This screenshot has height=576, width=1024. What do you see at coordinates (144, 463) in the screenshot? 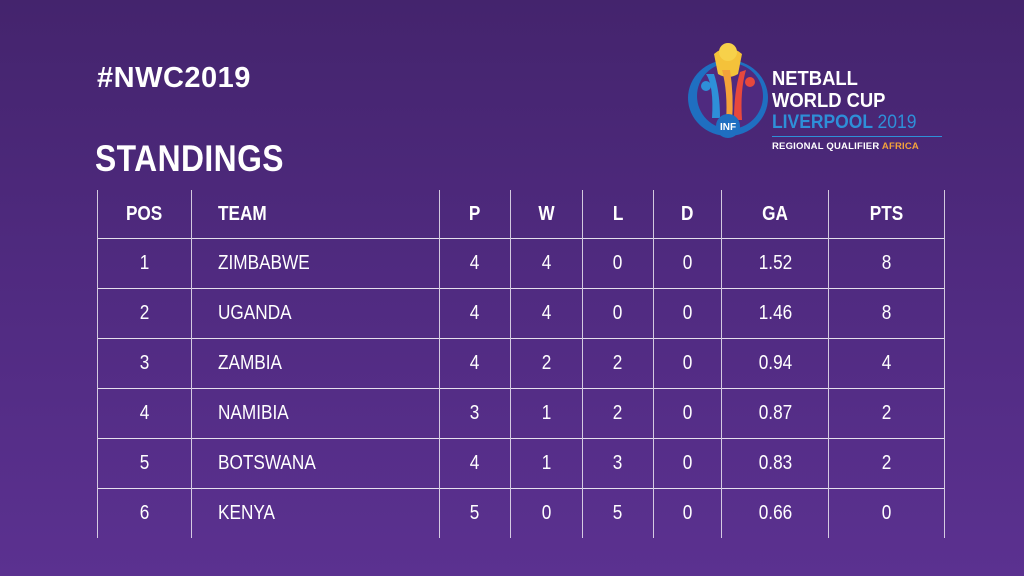
I see `cell-pos: 5` at bounding box center [144, 463].